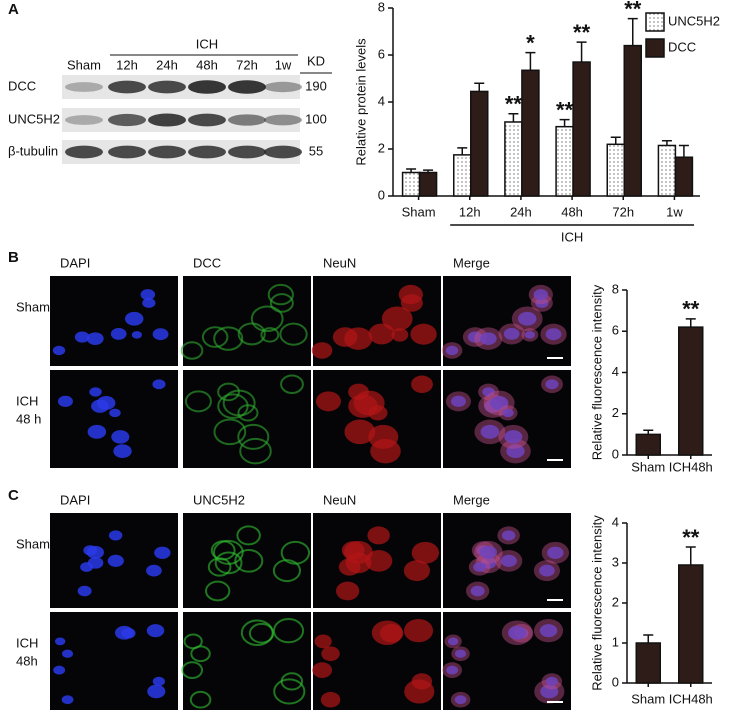 Image resolution: width=743 pixels, height=713 pixels. Describe the element at coordinates (33, 306) in the screenshot. I see `micro-row: Sham` at that location.